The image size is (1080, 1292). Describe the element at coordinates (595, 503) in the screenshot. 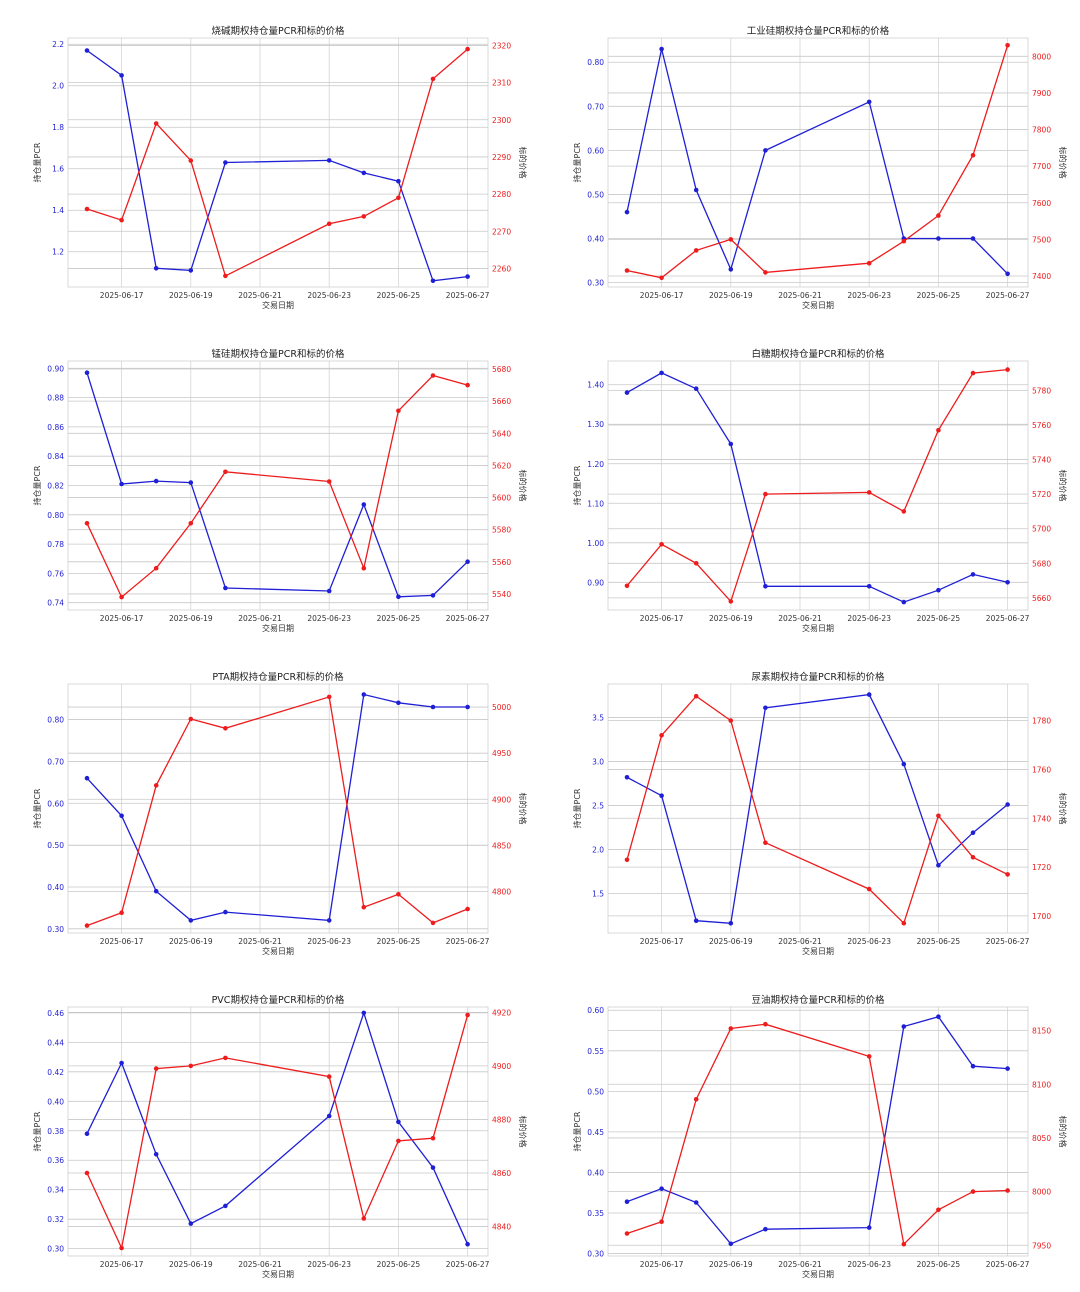

I see `left-tick-label: 1.10` at that location.